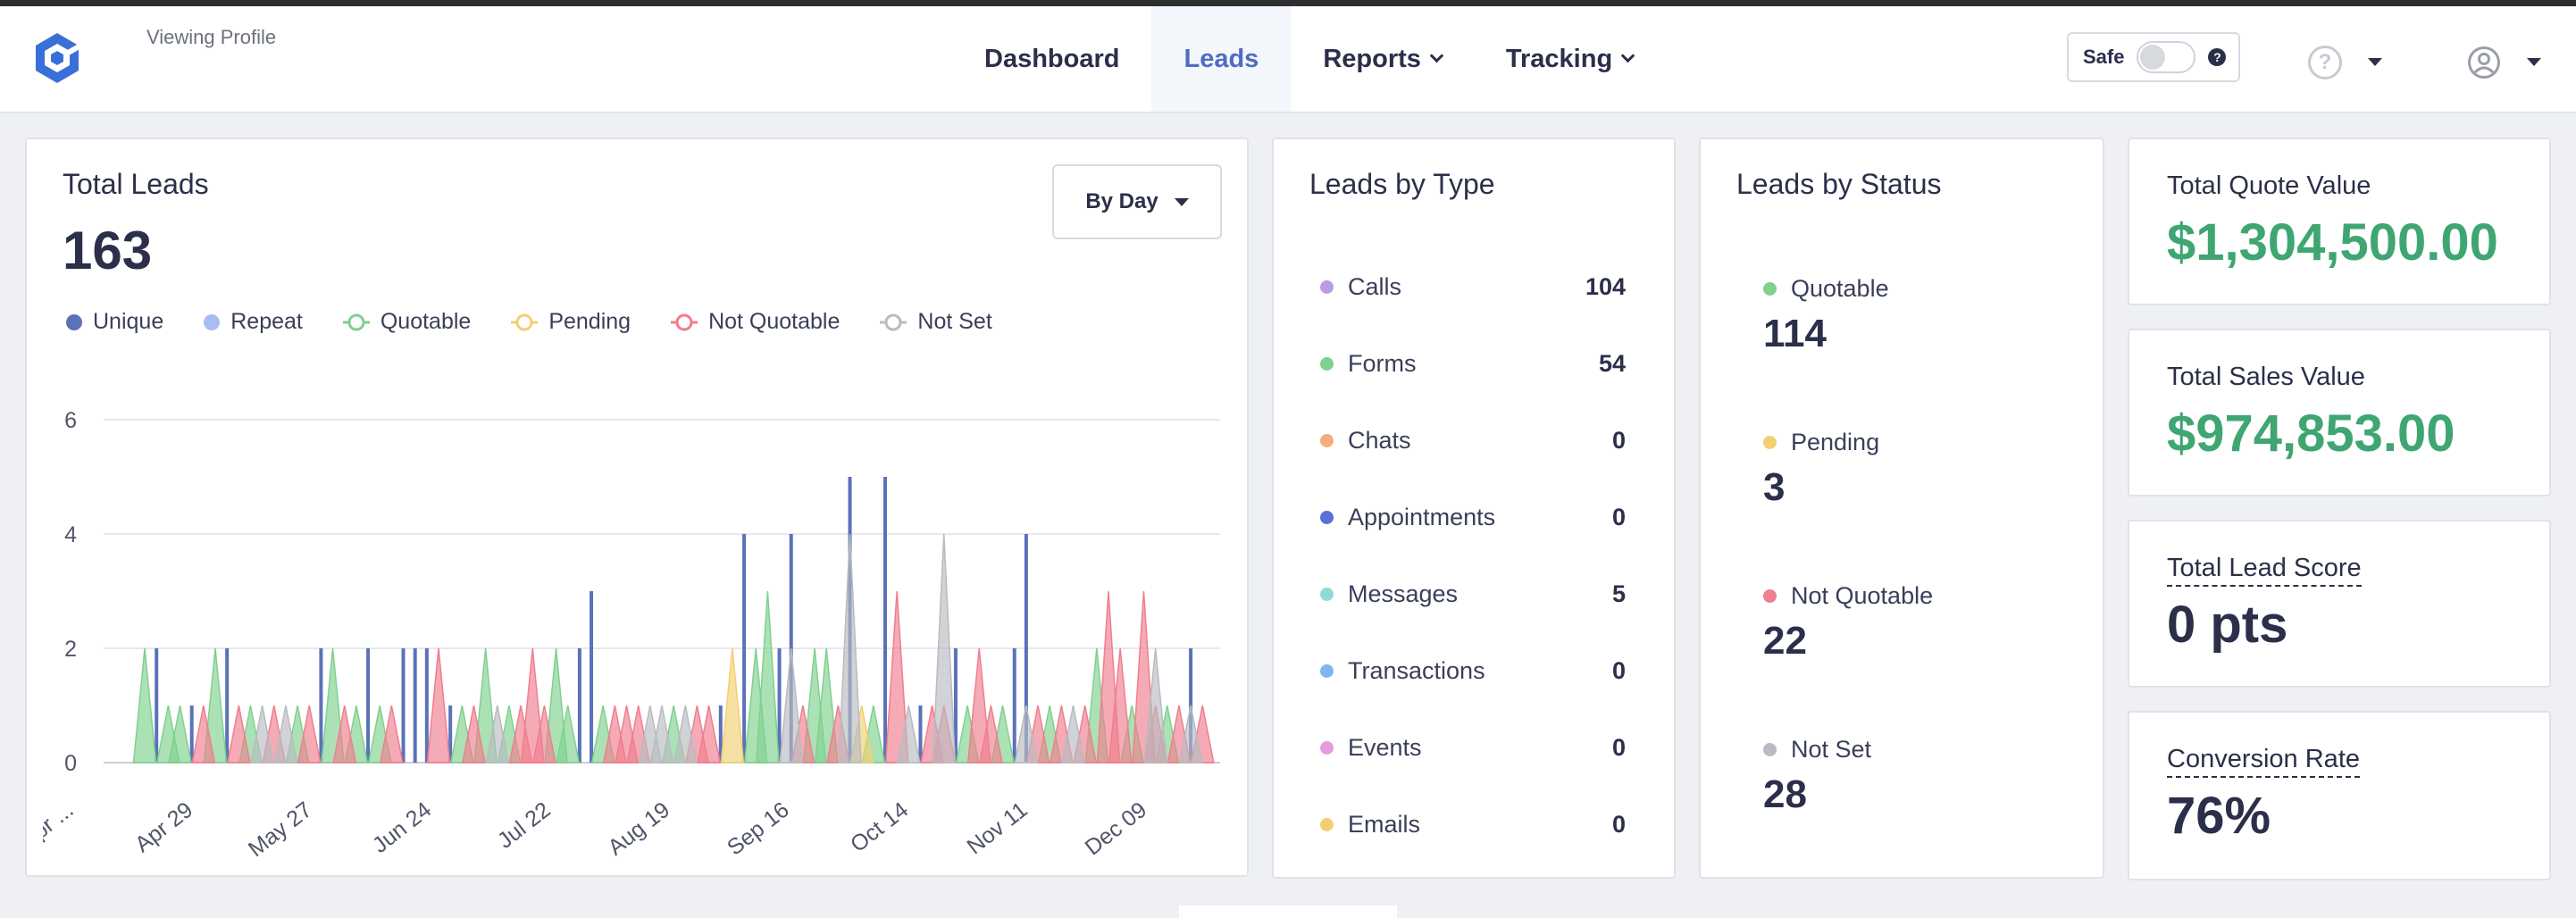 The width and height of the screenshot is (2576, 918). What do you see at coordinates (1051, 59) in the screenshot?
I see `nav-dashboard: Dashboard` at bounding box center [1051, 59].